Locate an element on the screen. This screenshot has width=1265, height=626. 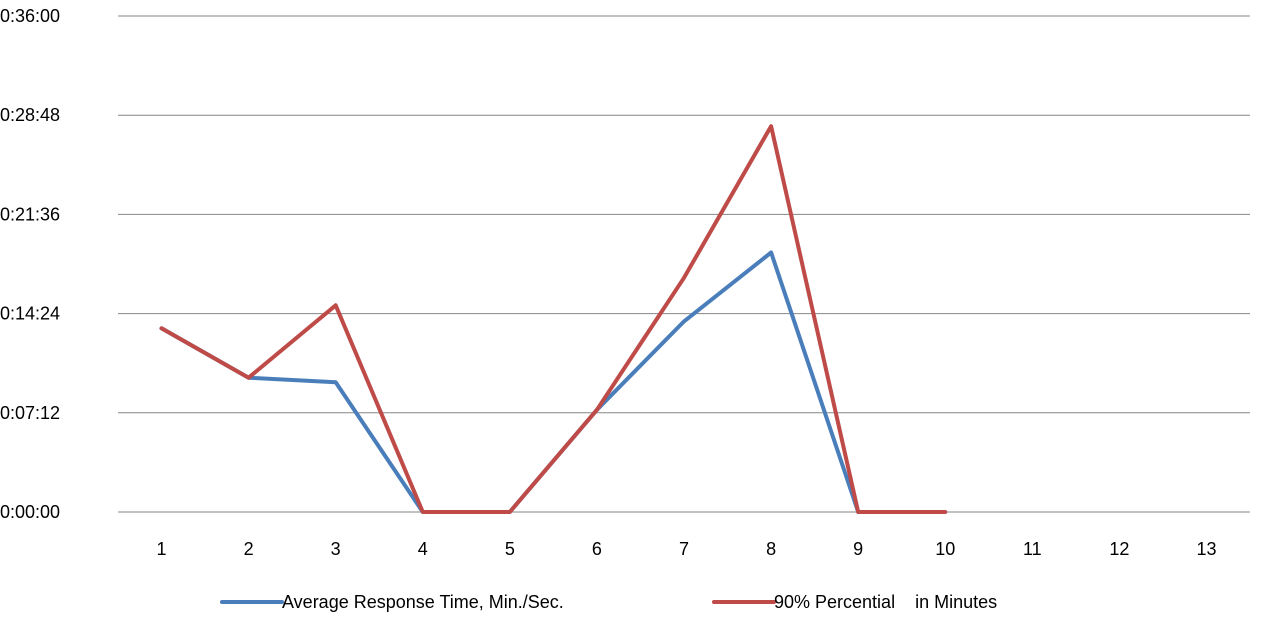
x-tick-label: 9 is located at coordinates (858, 549).